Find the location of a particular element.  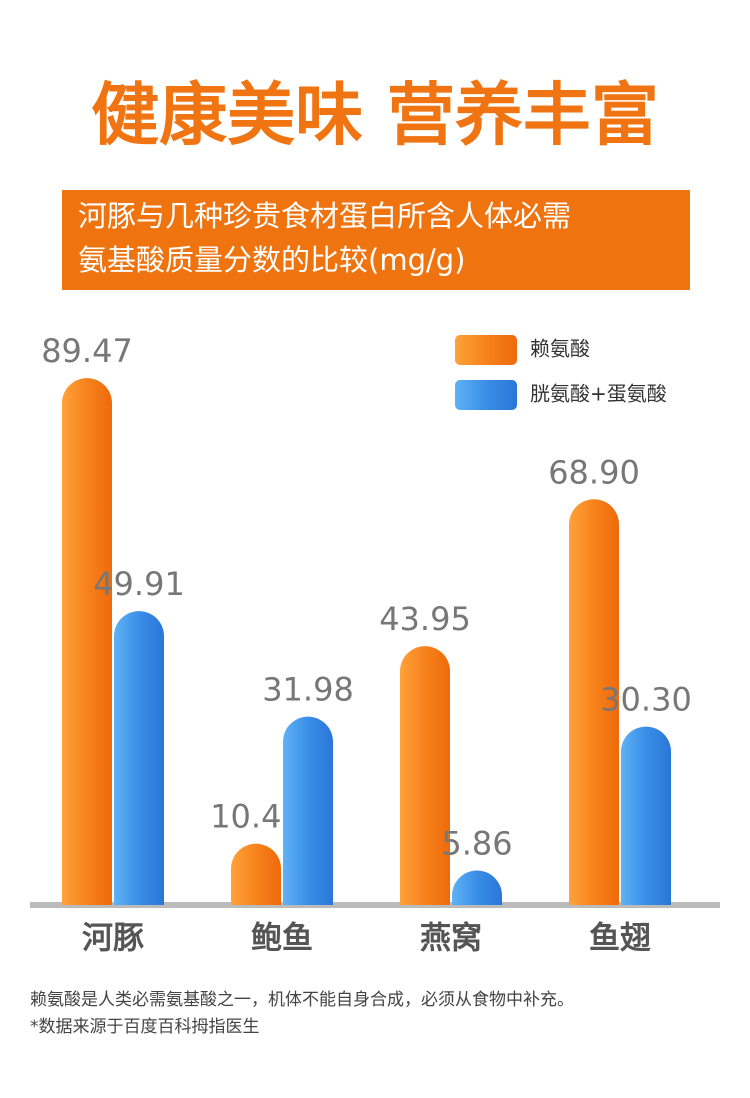

value-label: 49.91 is located at coordinates (139, 584).